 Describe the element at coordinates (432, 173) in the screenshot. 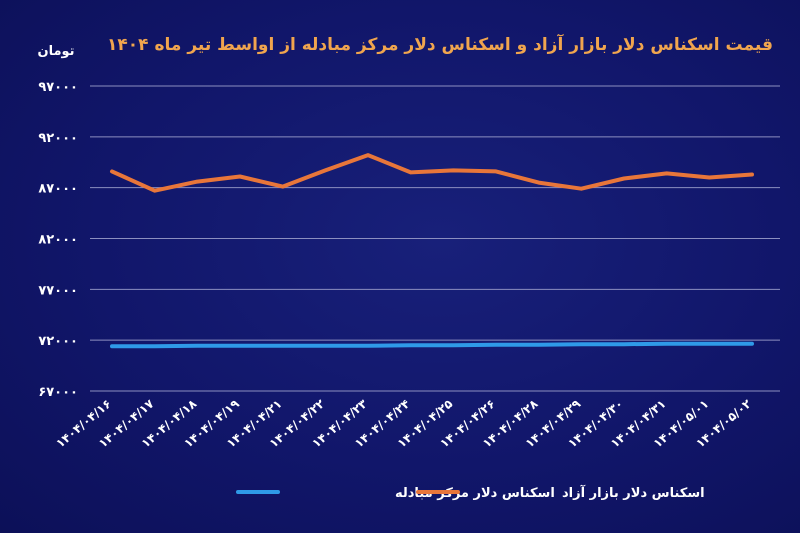

I see `series-line-free-market` at that location.